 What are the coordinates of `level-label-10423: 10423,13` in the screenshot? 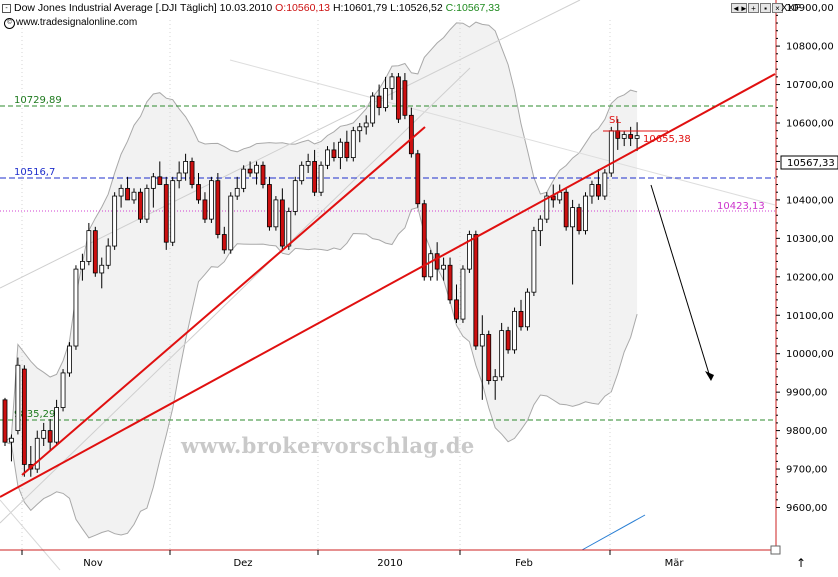 It's located at (741, 206).